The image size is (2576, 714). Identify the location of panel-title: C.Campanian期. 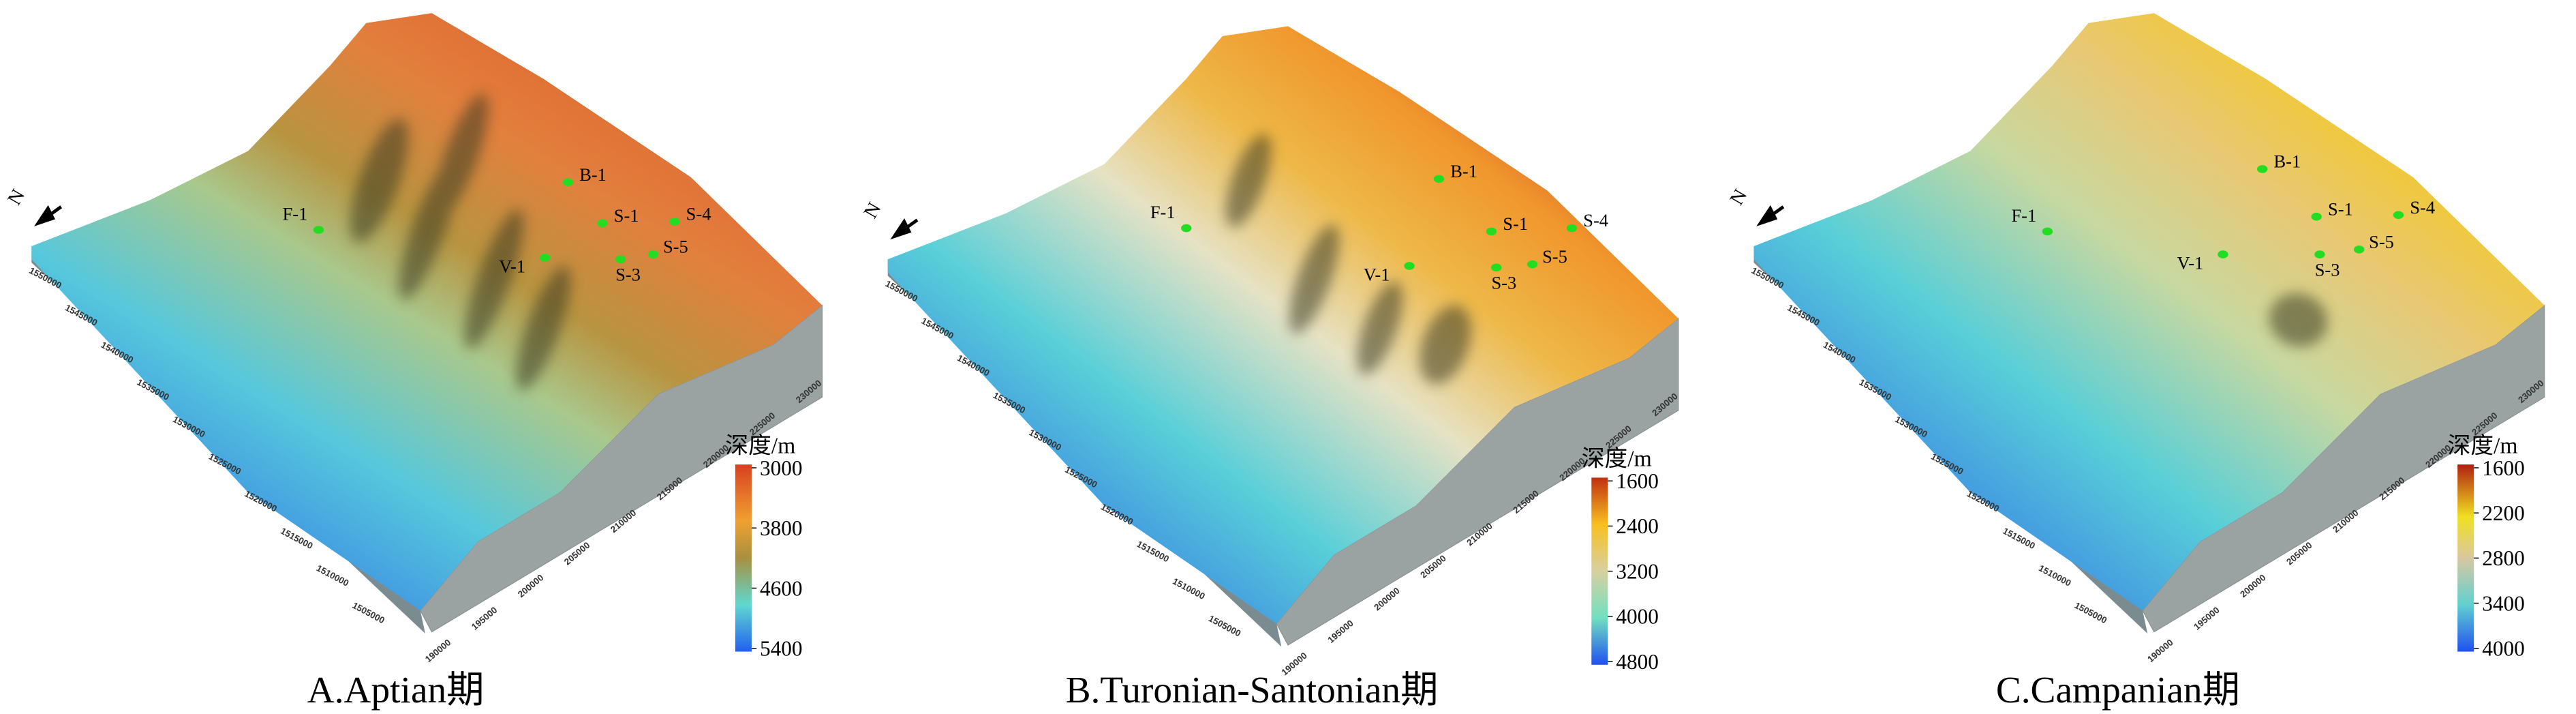
(2118, 690).